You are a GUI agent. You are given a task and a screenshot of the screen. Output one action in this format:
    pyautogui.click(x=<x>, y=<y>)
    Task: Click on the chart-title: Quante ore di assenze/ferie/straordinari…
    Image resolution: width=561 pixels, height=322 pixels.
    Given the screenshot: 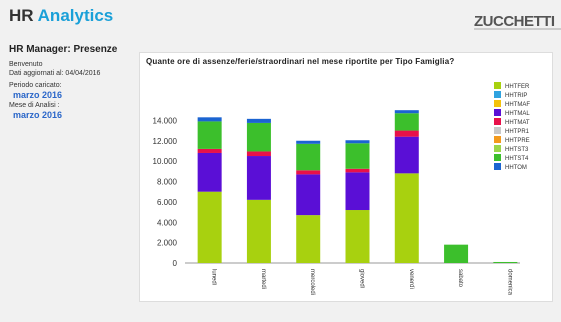 What is the action you would take?
    pyautogui.click(x=300, y=61)
    